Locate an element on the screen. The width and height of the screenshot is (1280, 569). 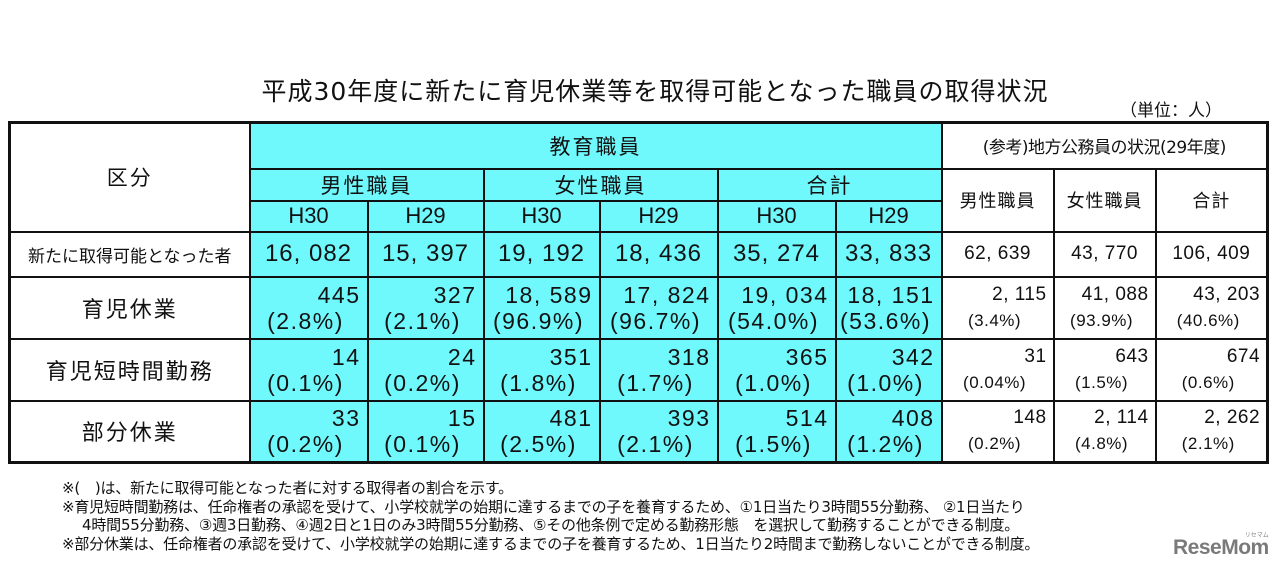
cell-value: 318 (1.7%) is located at coordinates (658, 369).